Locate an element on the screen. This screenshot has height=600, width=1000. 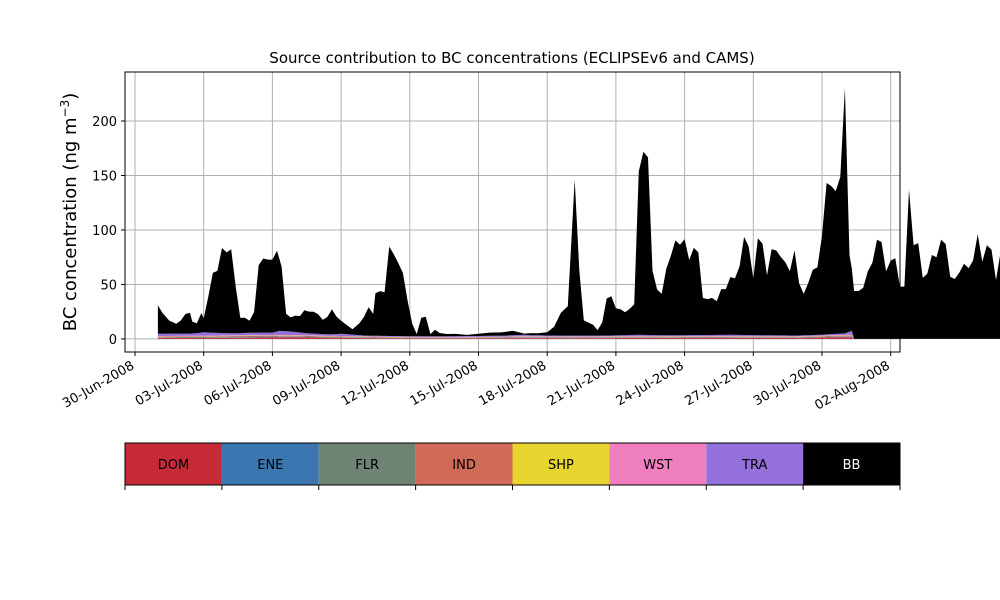
legend-label-shp: SHP is located at coordinates (561, 465).